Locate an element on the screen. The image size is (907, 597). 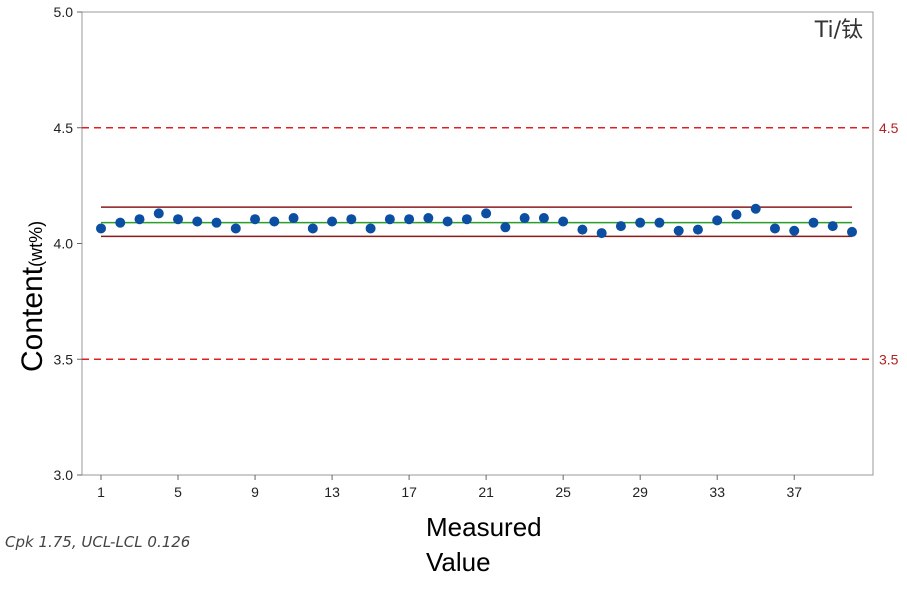
y-axis-label: Content(wt%) is located at coordinates (32, 296).